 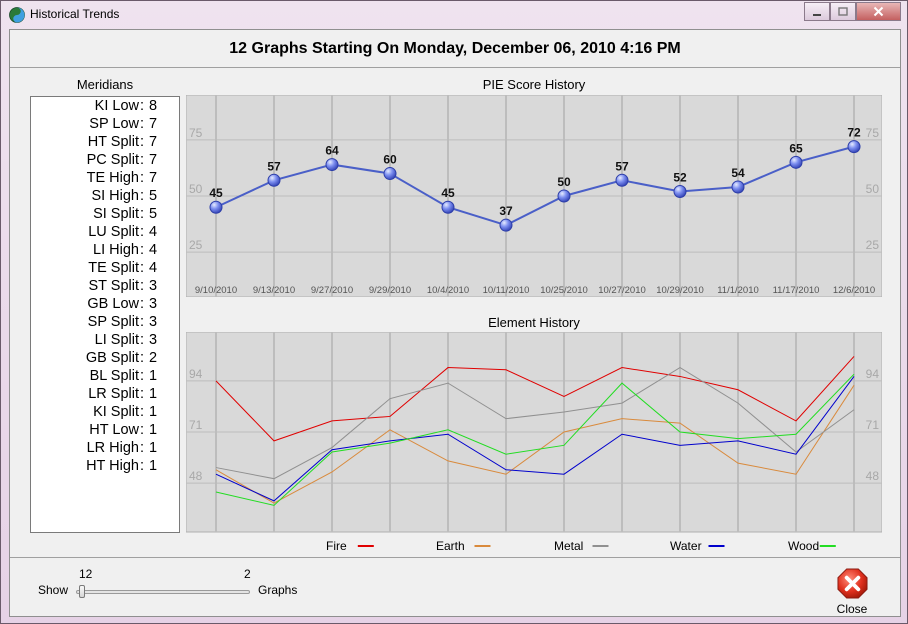 What do you see at coordinates (113, 394) in the screenshot?
I see `meridian-name: LR Split` at bounding box center [113, 394].